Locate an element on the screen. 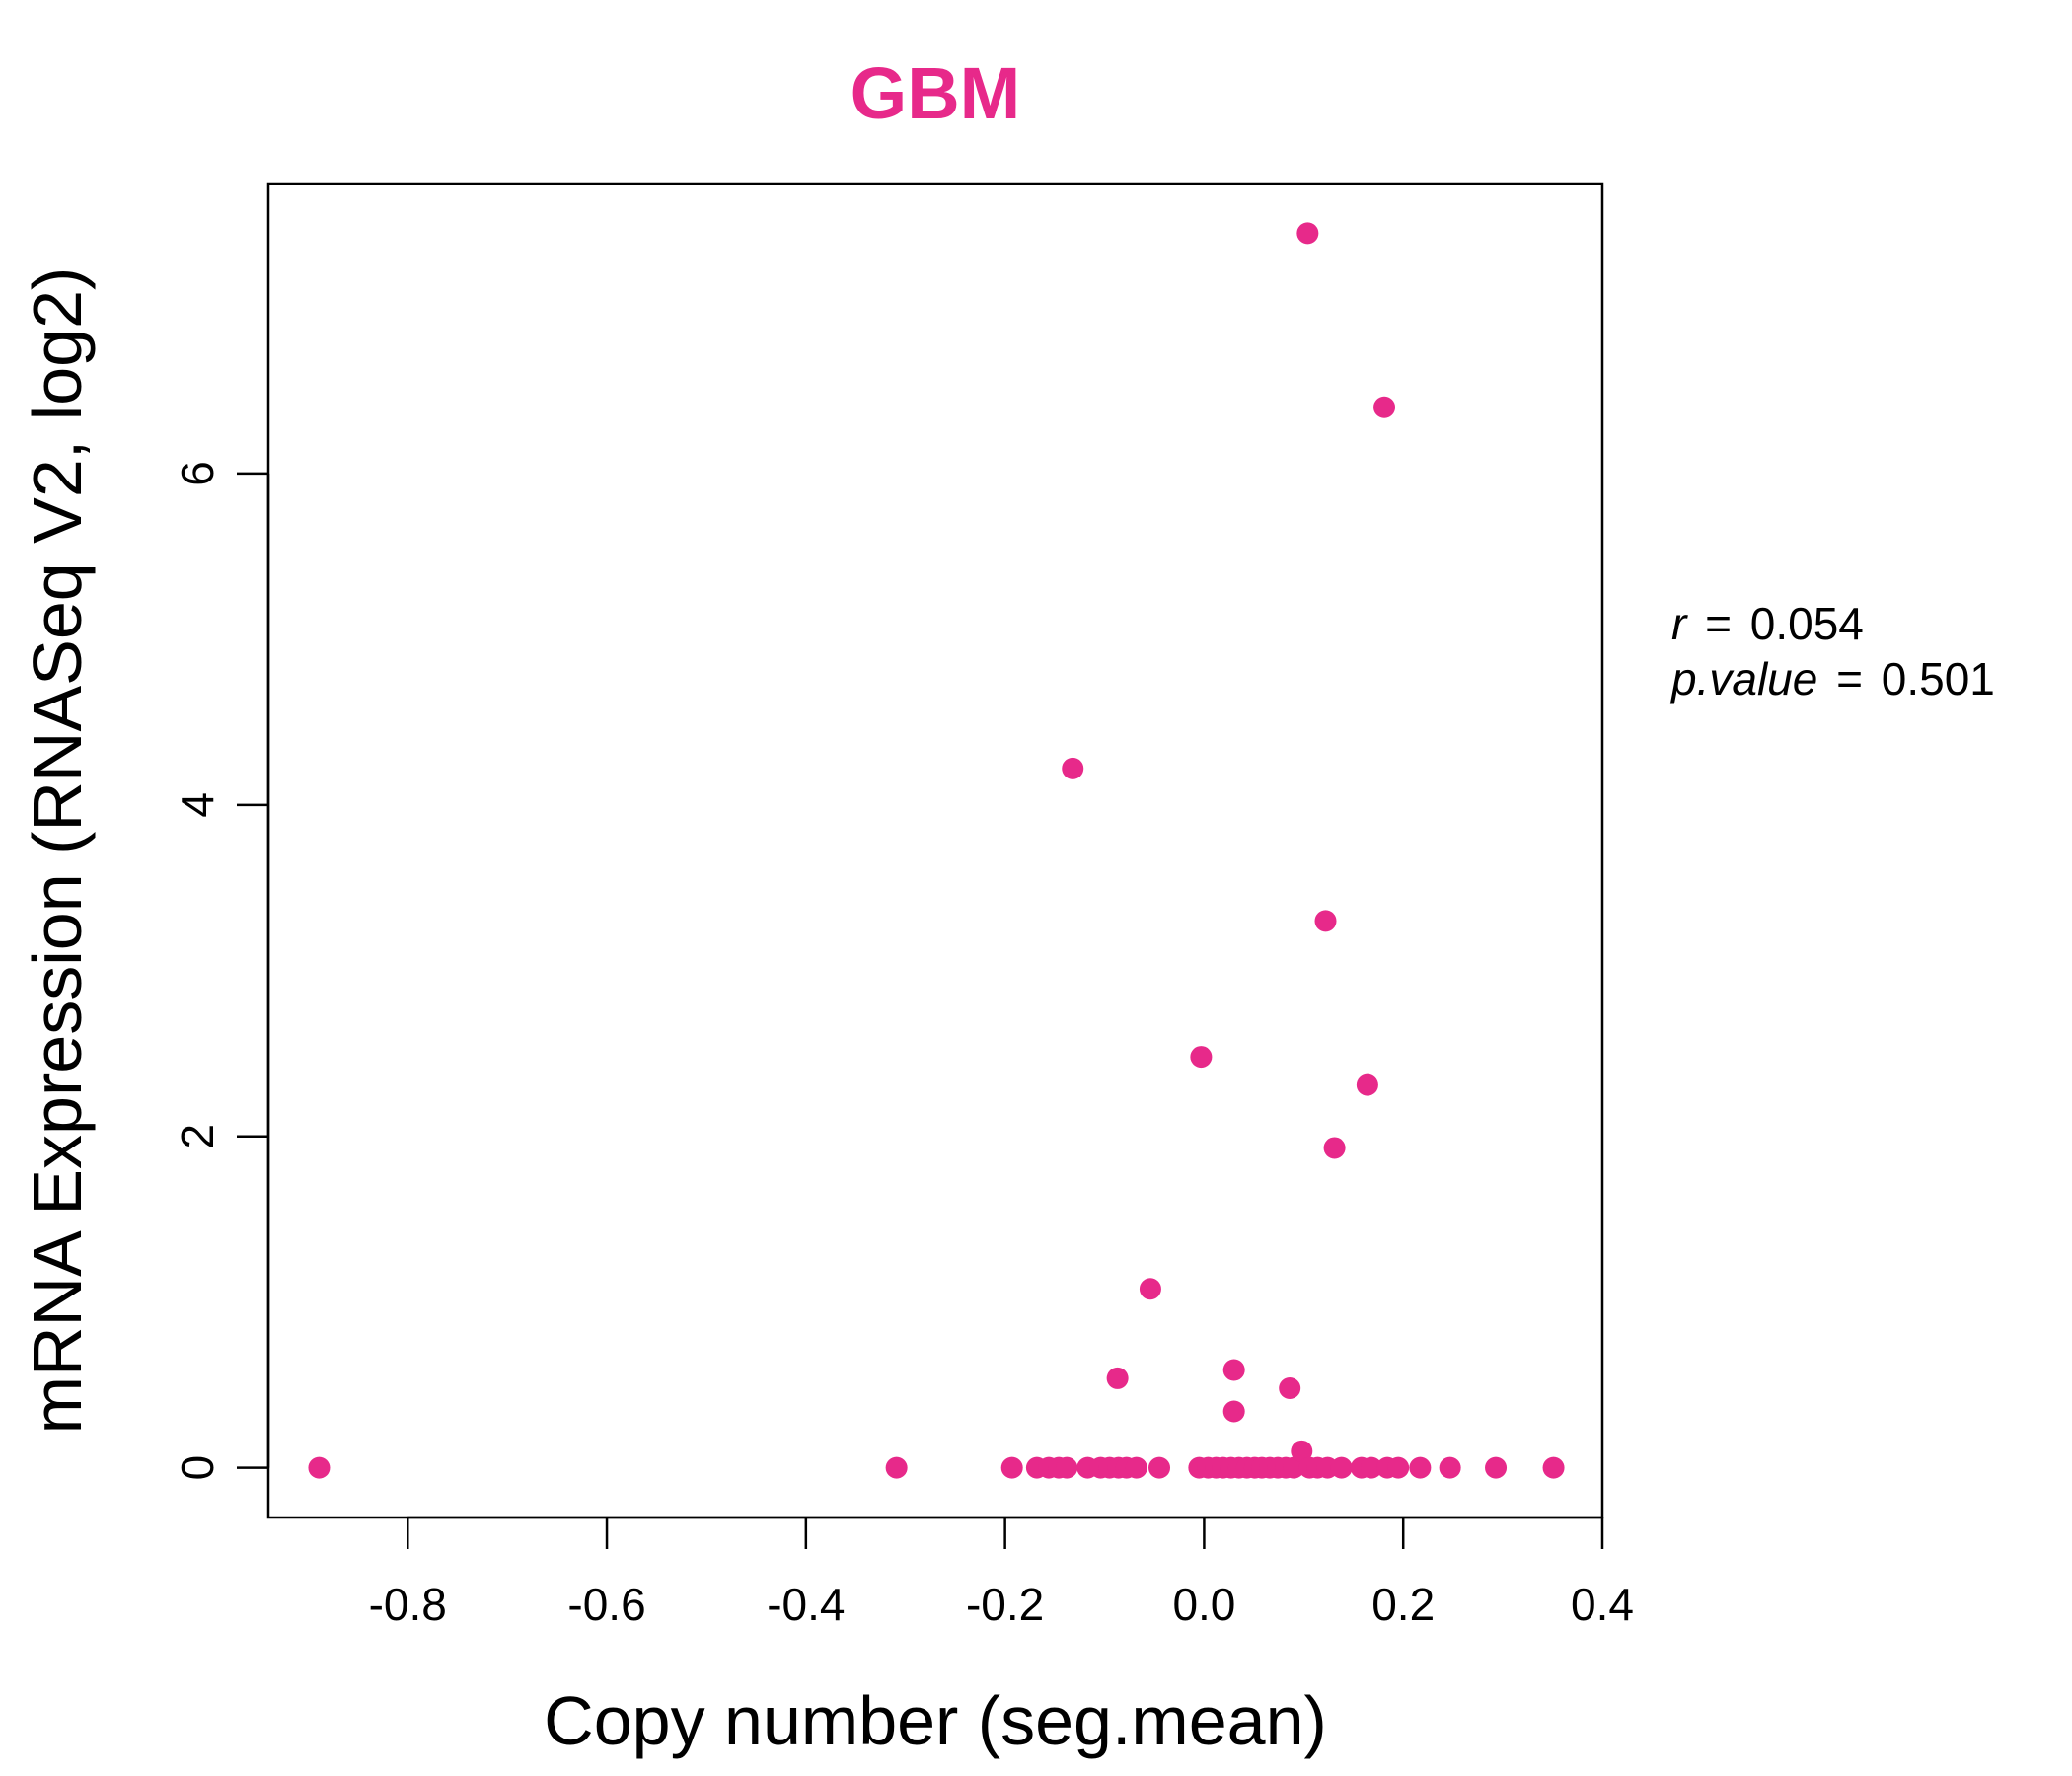  x-tick-label: 0.4 is located at coordinates (1603, 1604).